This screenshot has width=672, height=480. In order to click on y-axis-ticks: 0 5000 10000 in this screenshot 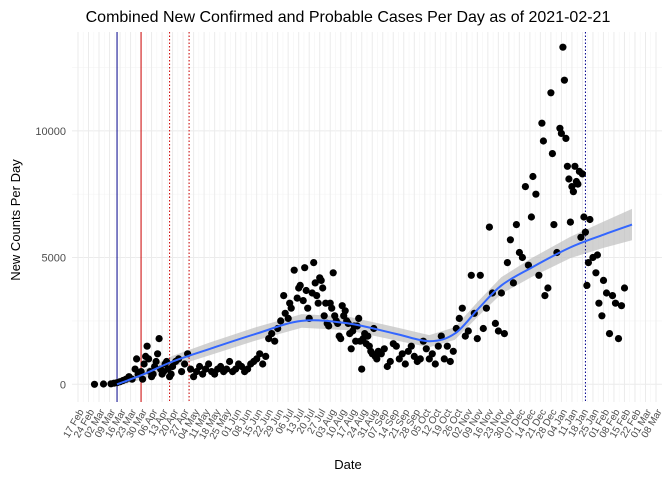, I will do `click(50, 258)`.